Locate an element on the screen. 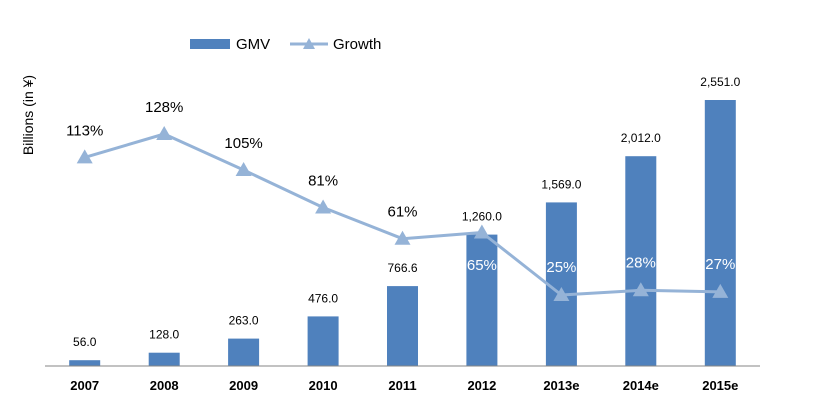 The height and width of the screenshot is (410, 824). growth-value-label: 113% is located at coordinates (84, 130).